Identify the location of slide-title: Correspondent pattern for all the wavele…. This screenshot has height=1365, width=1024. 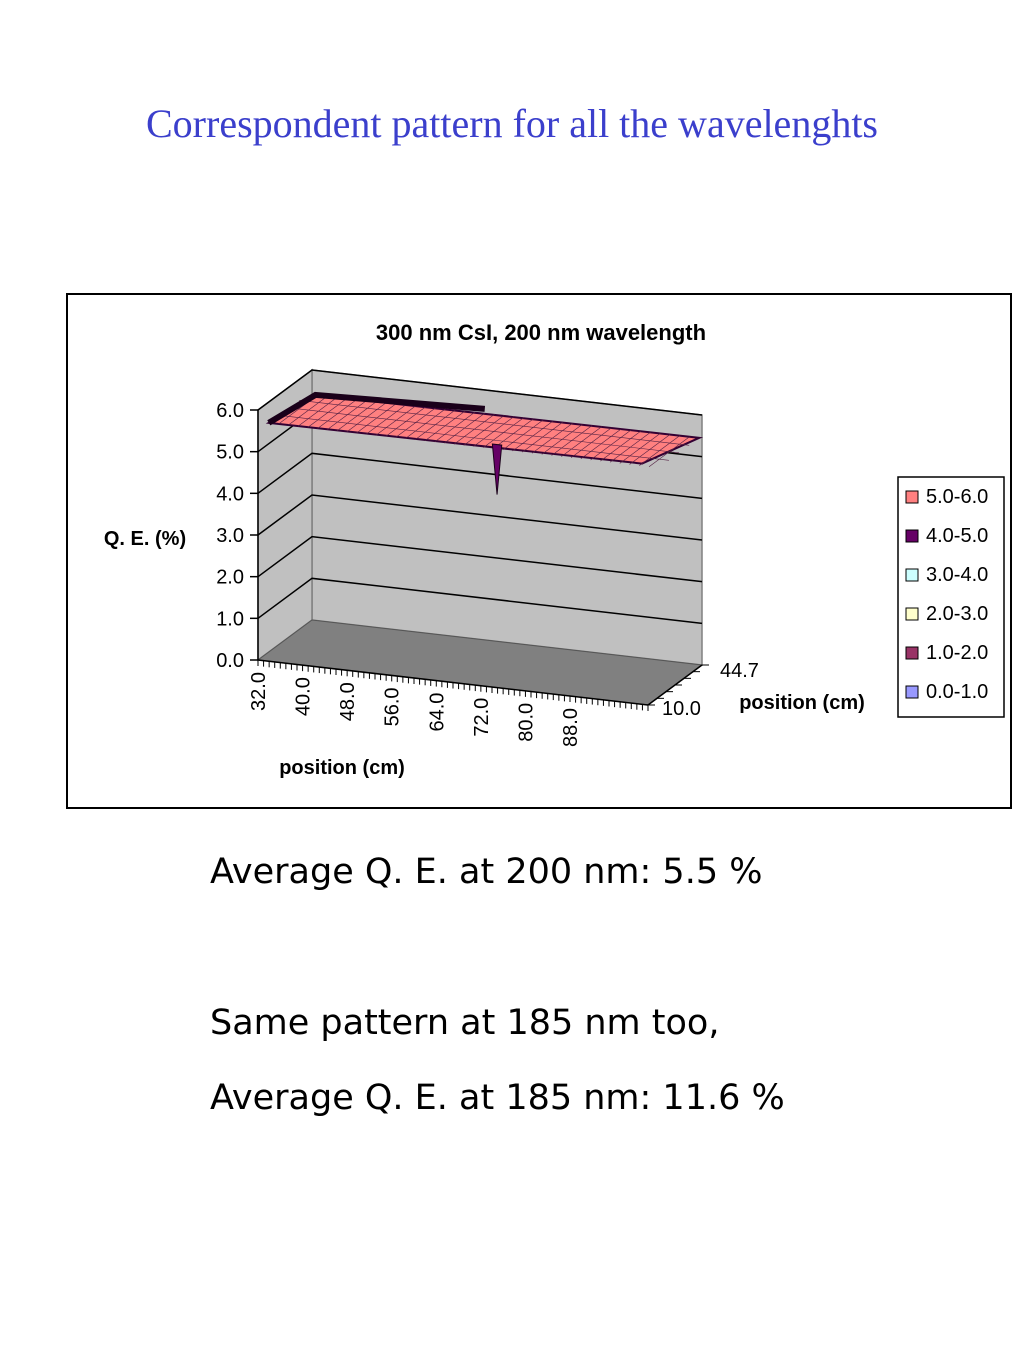
(512, 123).